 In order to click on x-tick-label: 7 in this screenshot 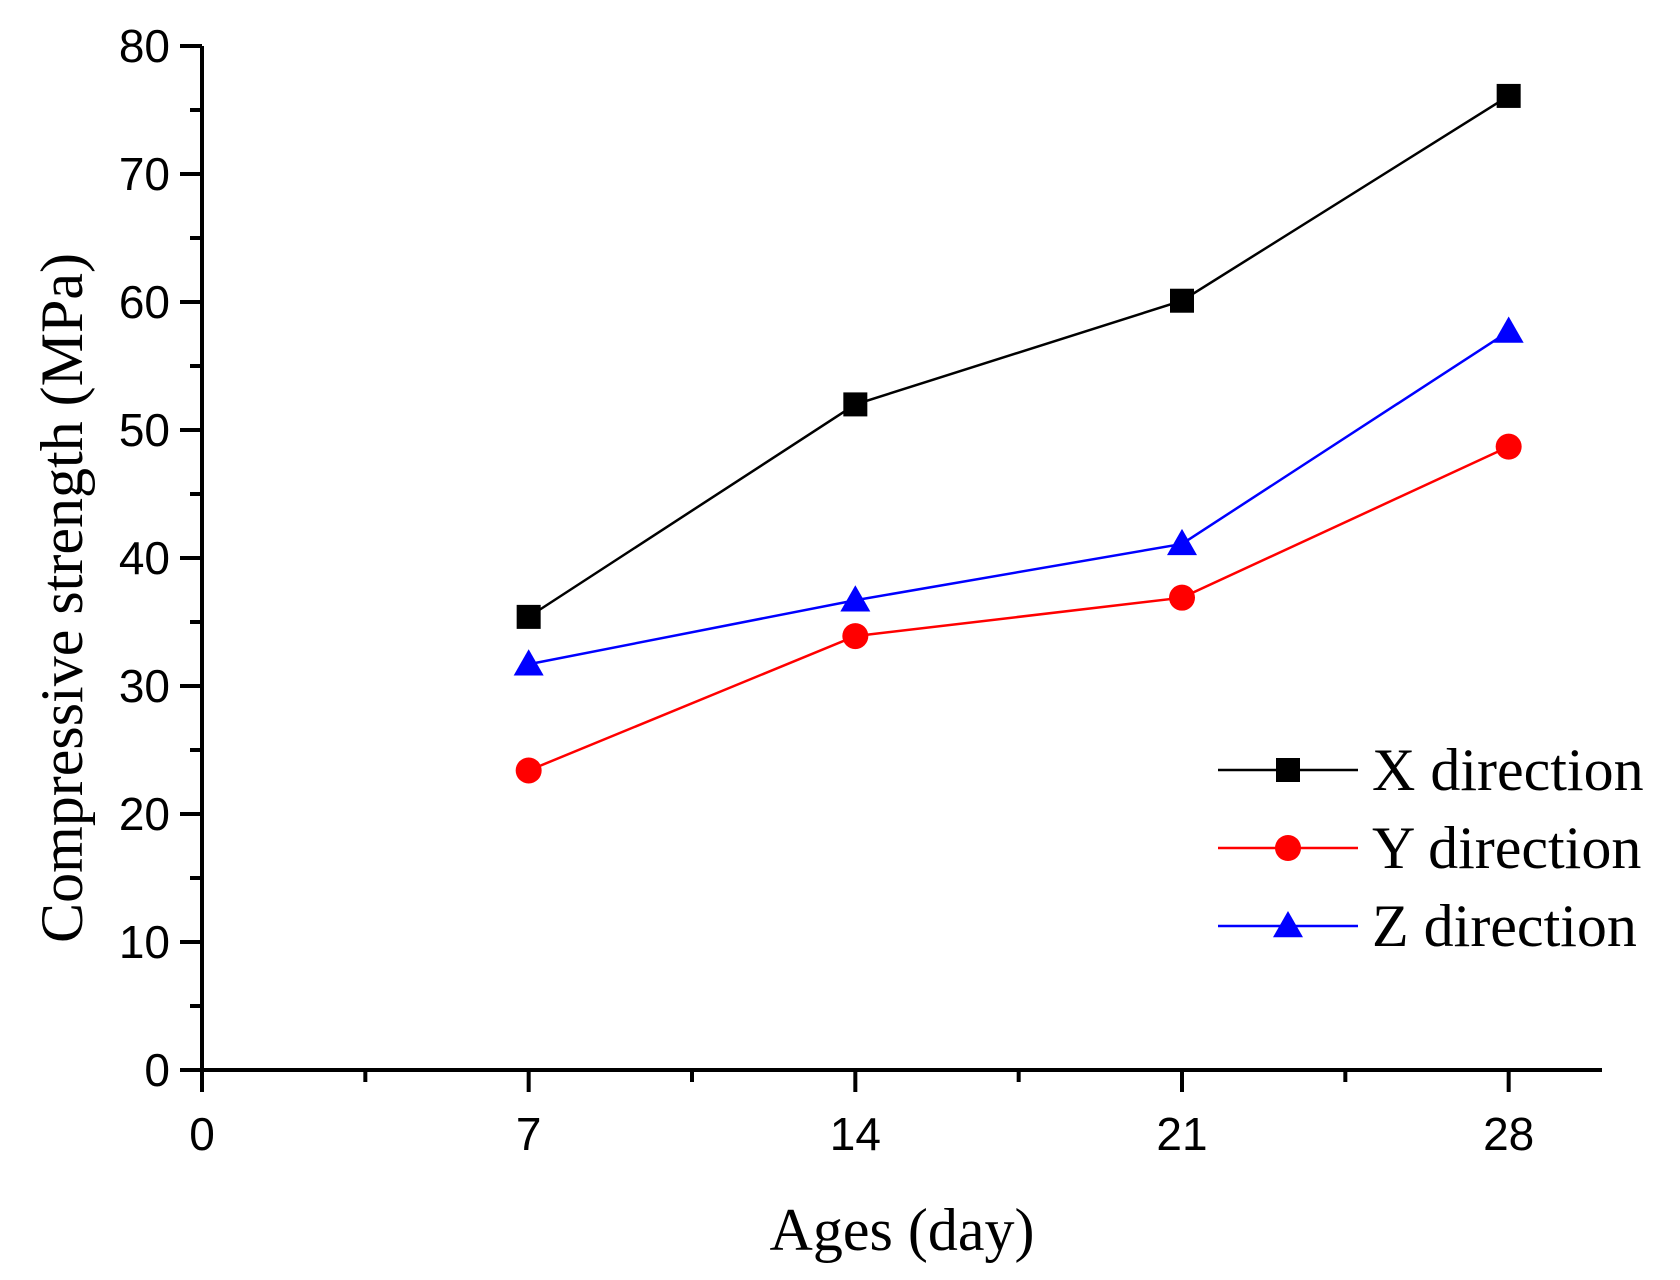, I will do `click(529, 1134)`.